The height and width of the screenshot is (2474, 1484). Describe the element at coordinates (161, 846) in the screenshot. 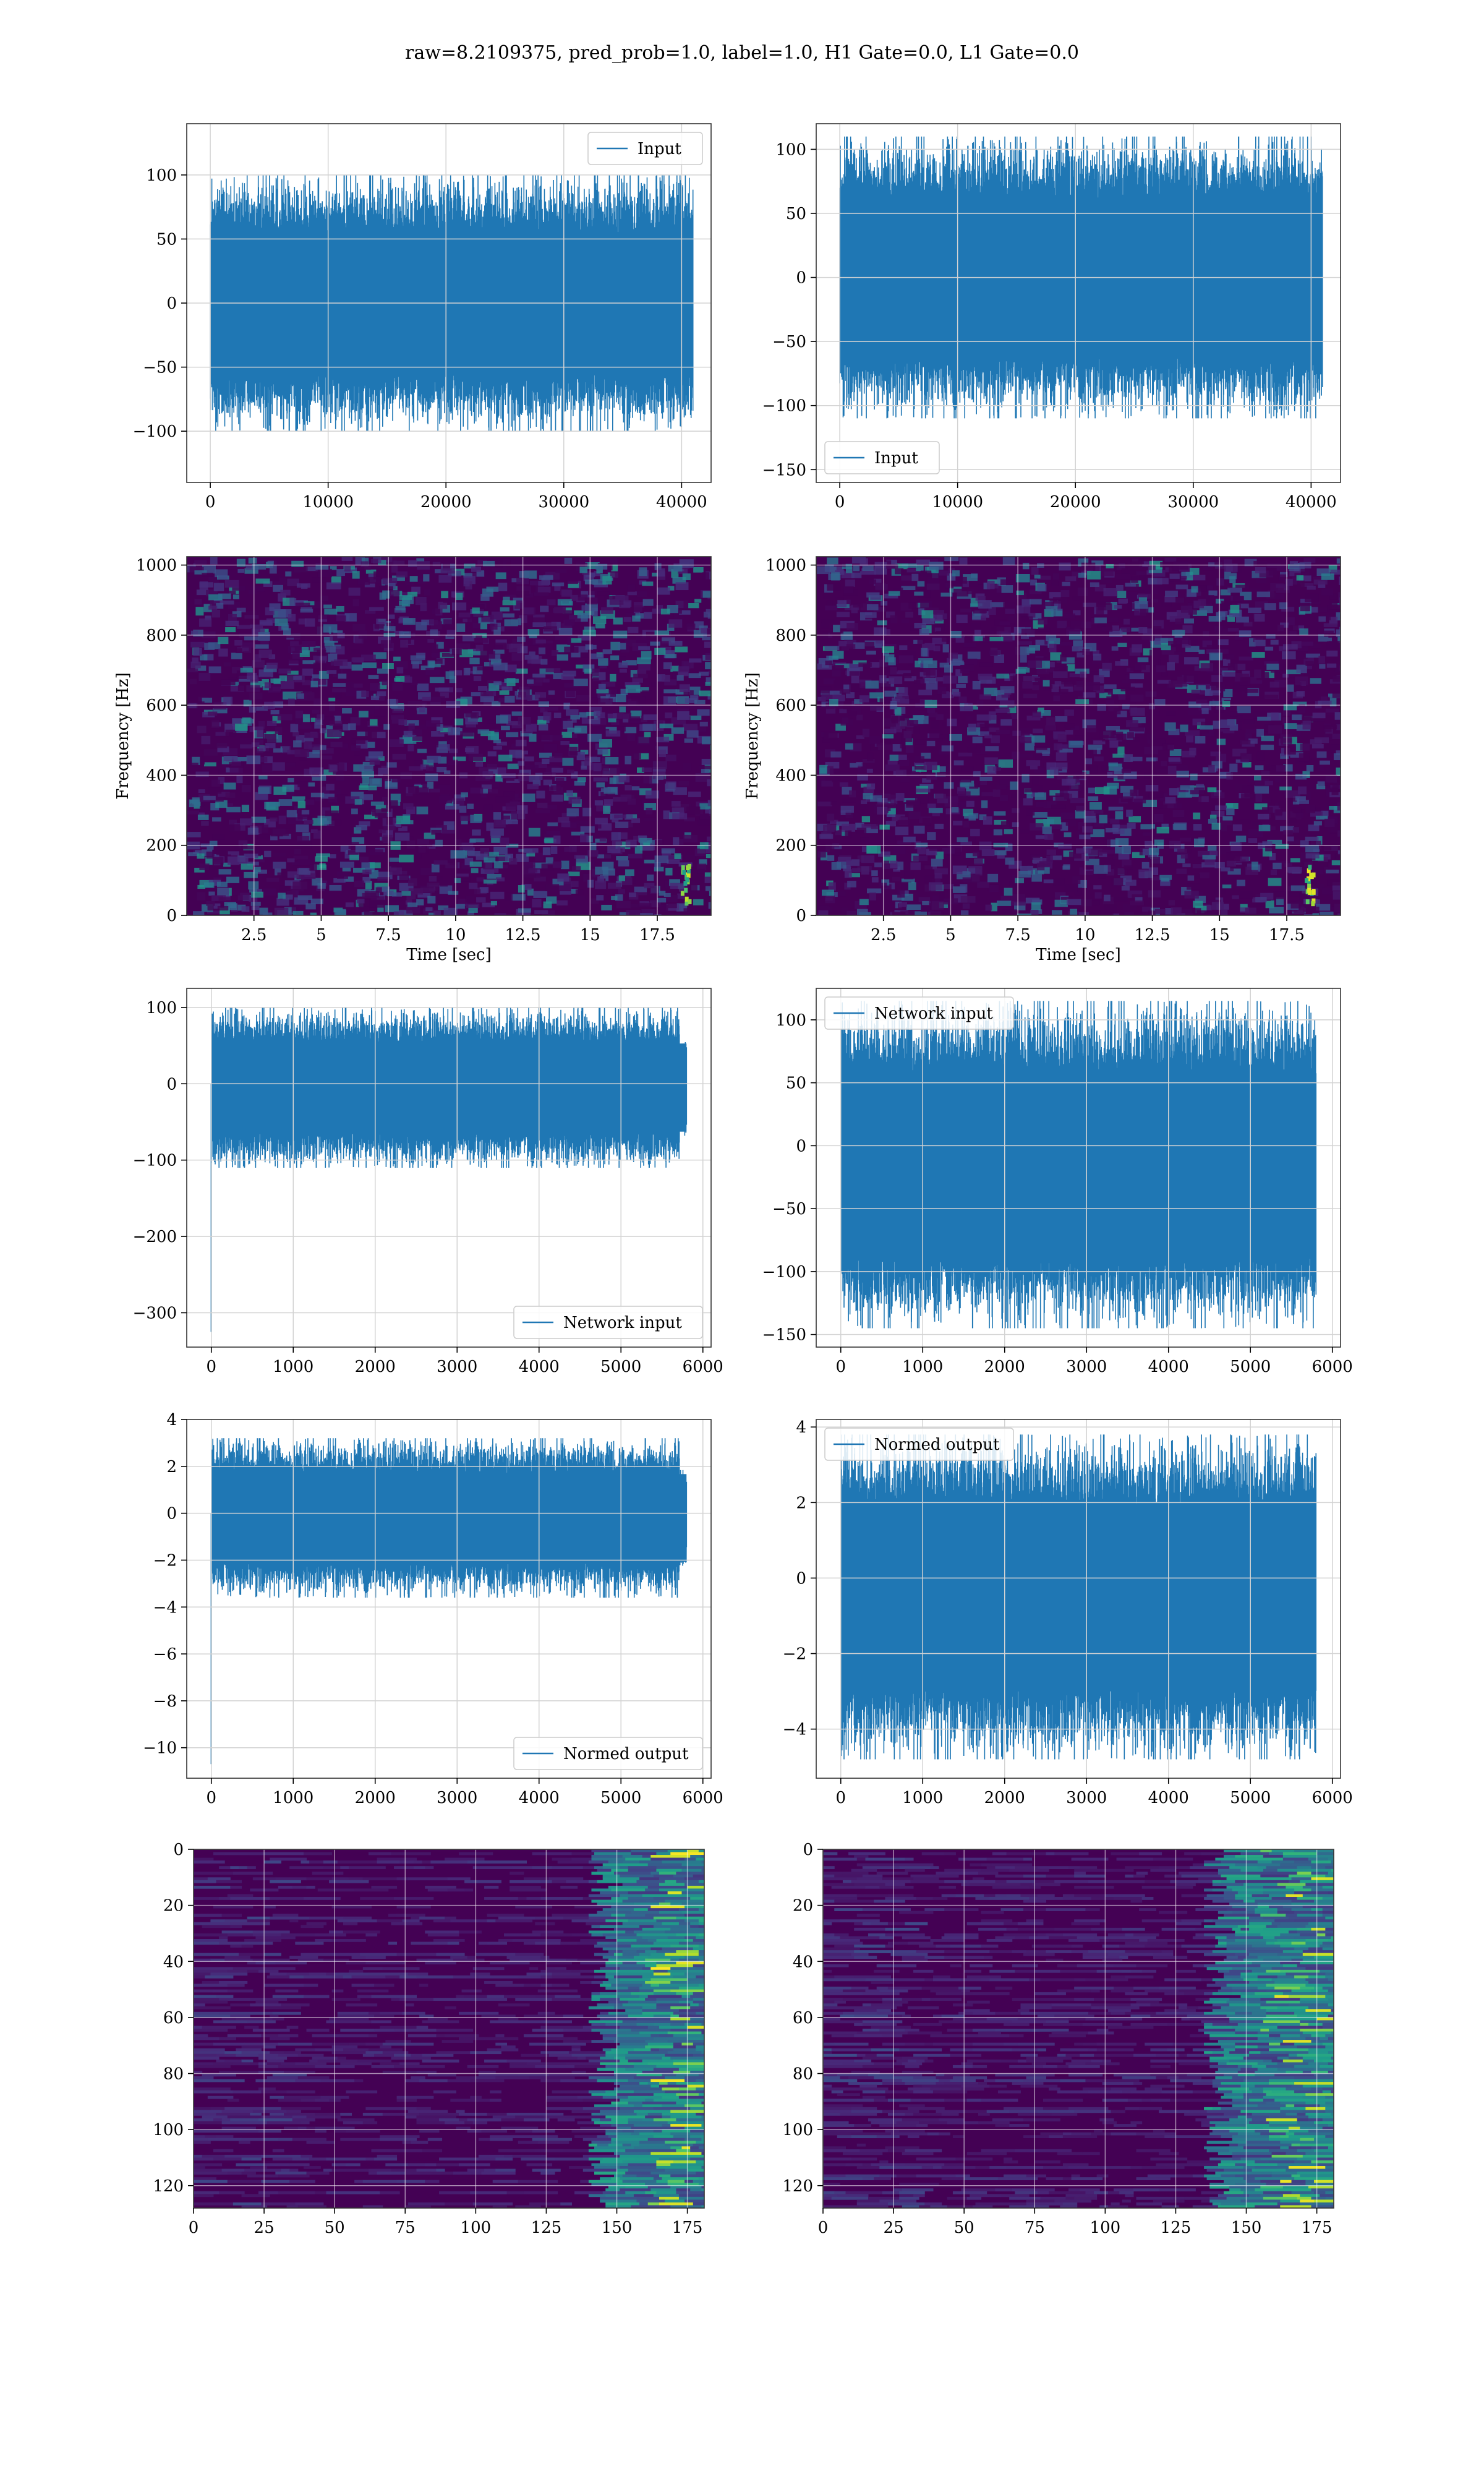

I see `y-tick-label: 200` at that location.